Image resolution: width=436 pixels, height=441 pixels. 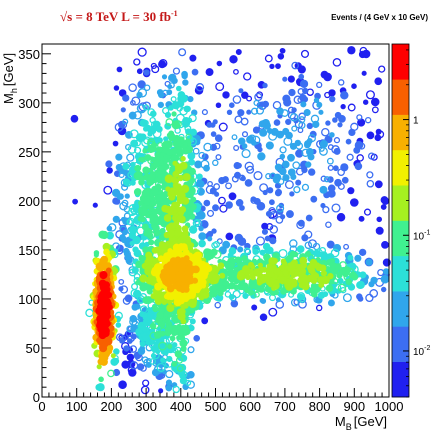 What do you see at coordinates (400, 220) in the screenshot?
I see `color-scale-frame` at bounding box center [400, 220].